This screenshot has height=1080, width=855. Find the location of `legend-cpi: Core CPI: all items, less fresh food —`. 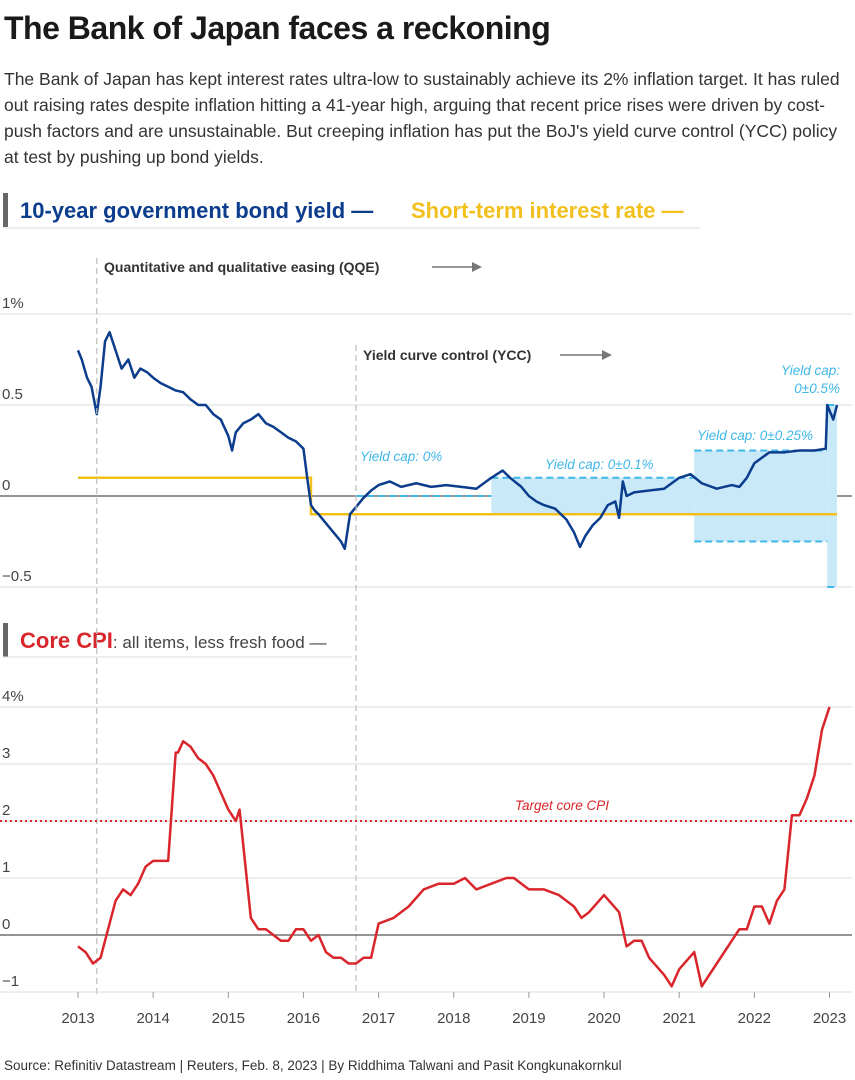

legend-cpi: Core CPI: all items, less fresh food — is located at coordinates (173, 640).